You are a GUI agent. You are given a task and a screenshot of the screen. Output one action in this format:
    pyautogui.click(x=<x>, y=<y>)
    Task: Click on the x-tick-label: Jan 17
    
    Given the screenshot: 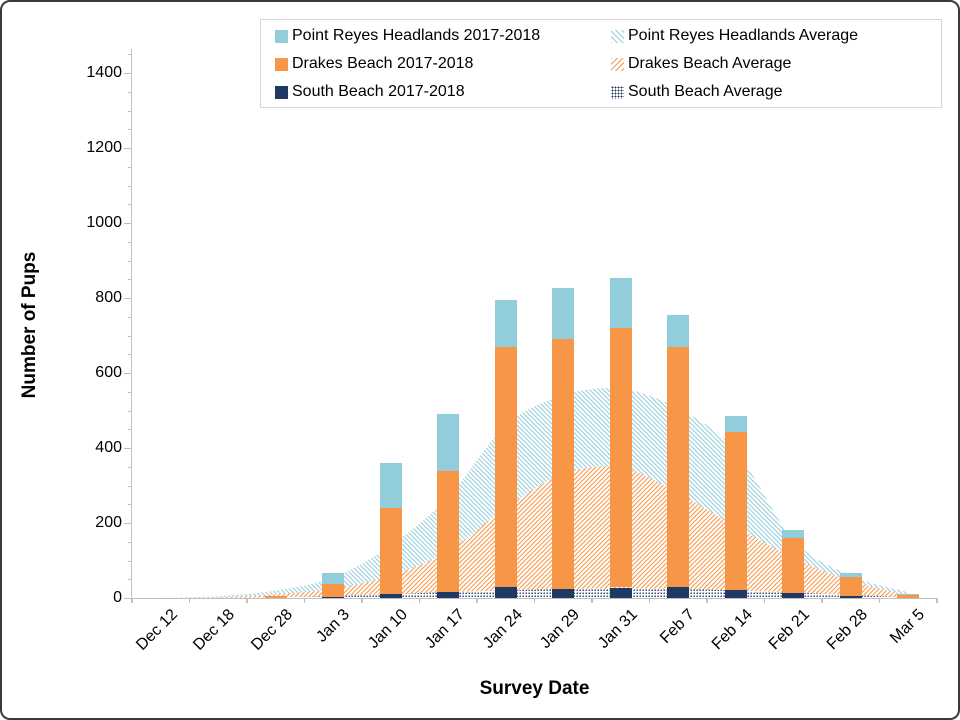 What is the action you would take?
    pyautogui.click(x=445, y=629)
    